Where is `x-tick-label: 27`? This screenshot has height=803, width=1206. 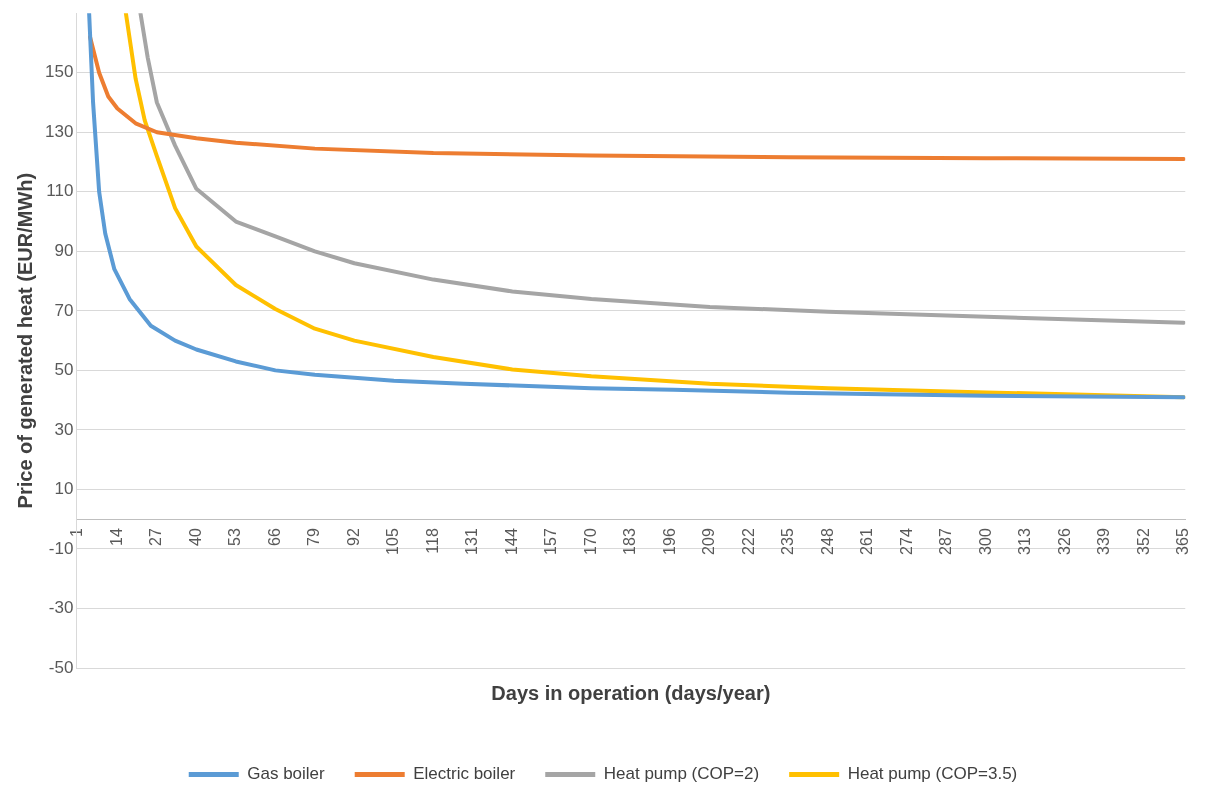
x-tick-label: 27 is located at coordinates (156, 537).